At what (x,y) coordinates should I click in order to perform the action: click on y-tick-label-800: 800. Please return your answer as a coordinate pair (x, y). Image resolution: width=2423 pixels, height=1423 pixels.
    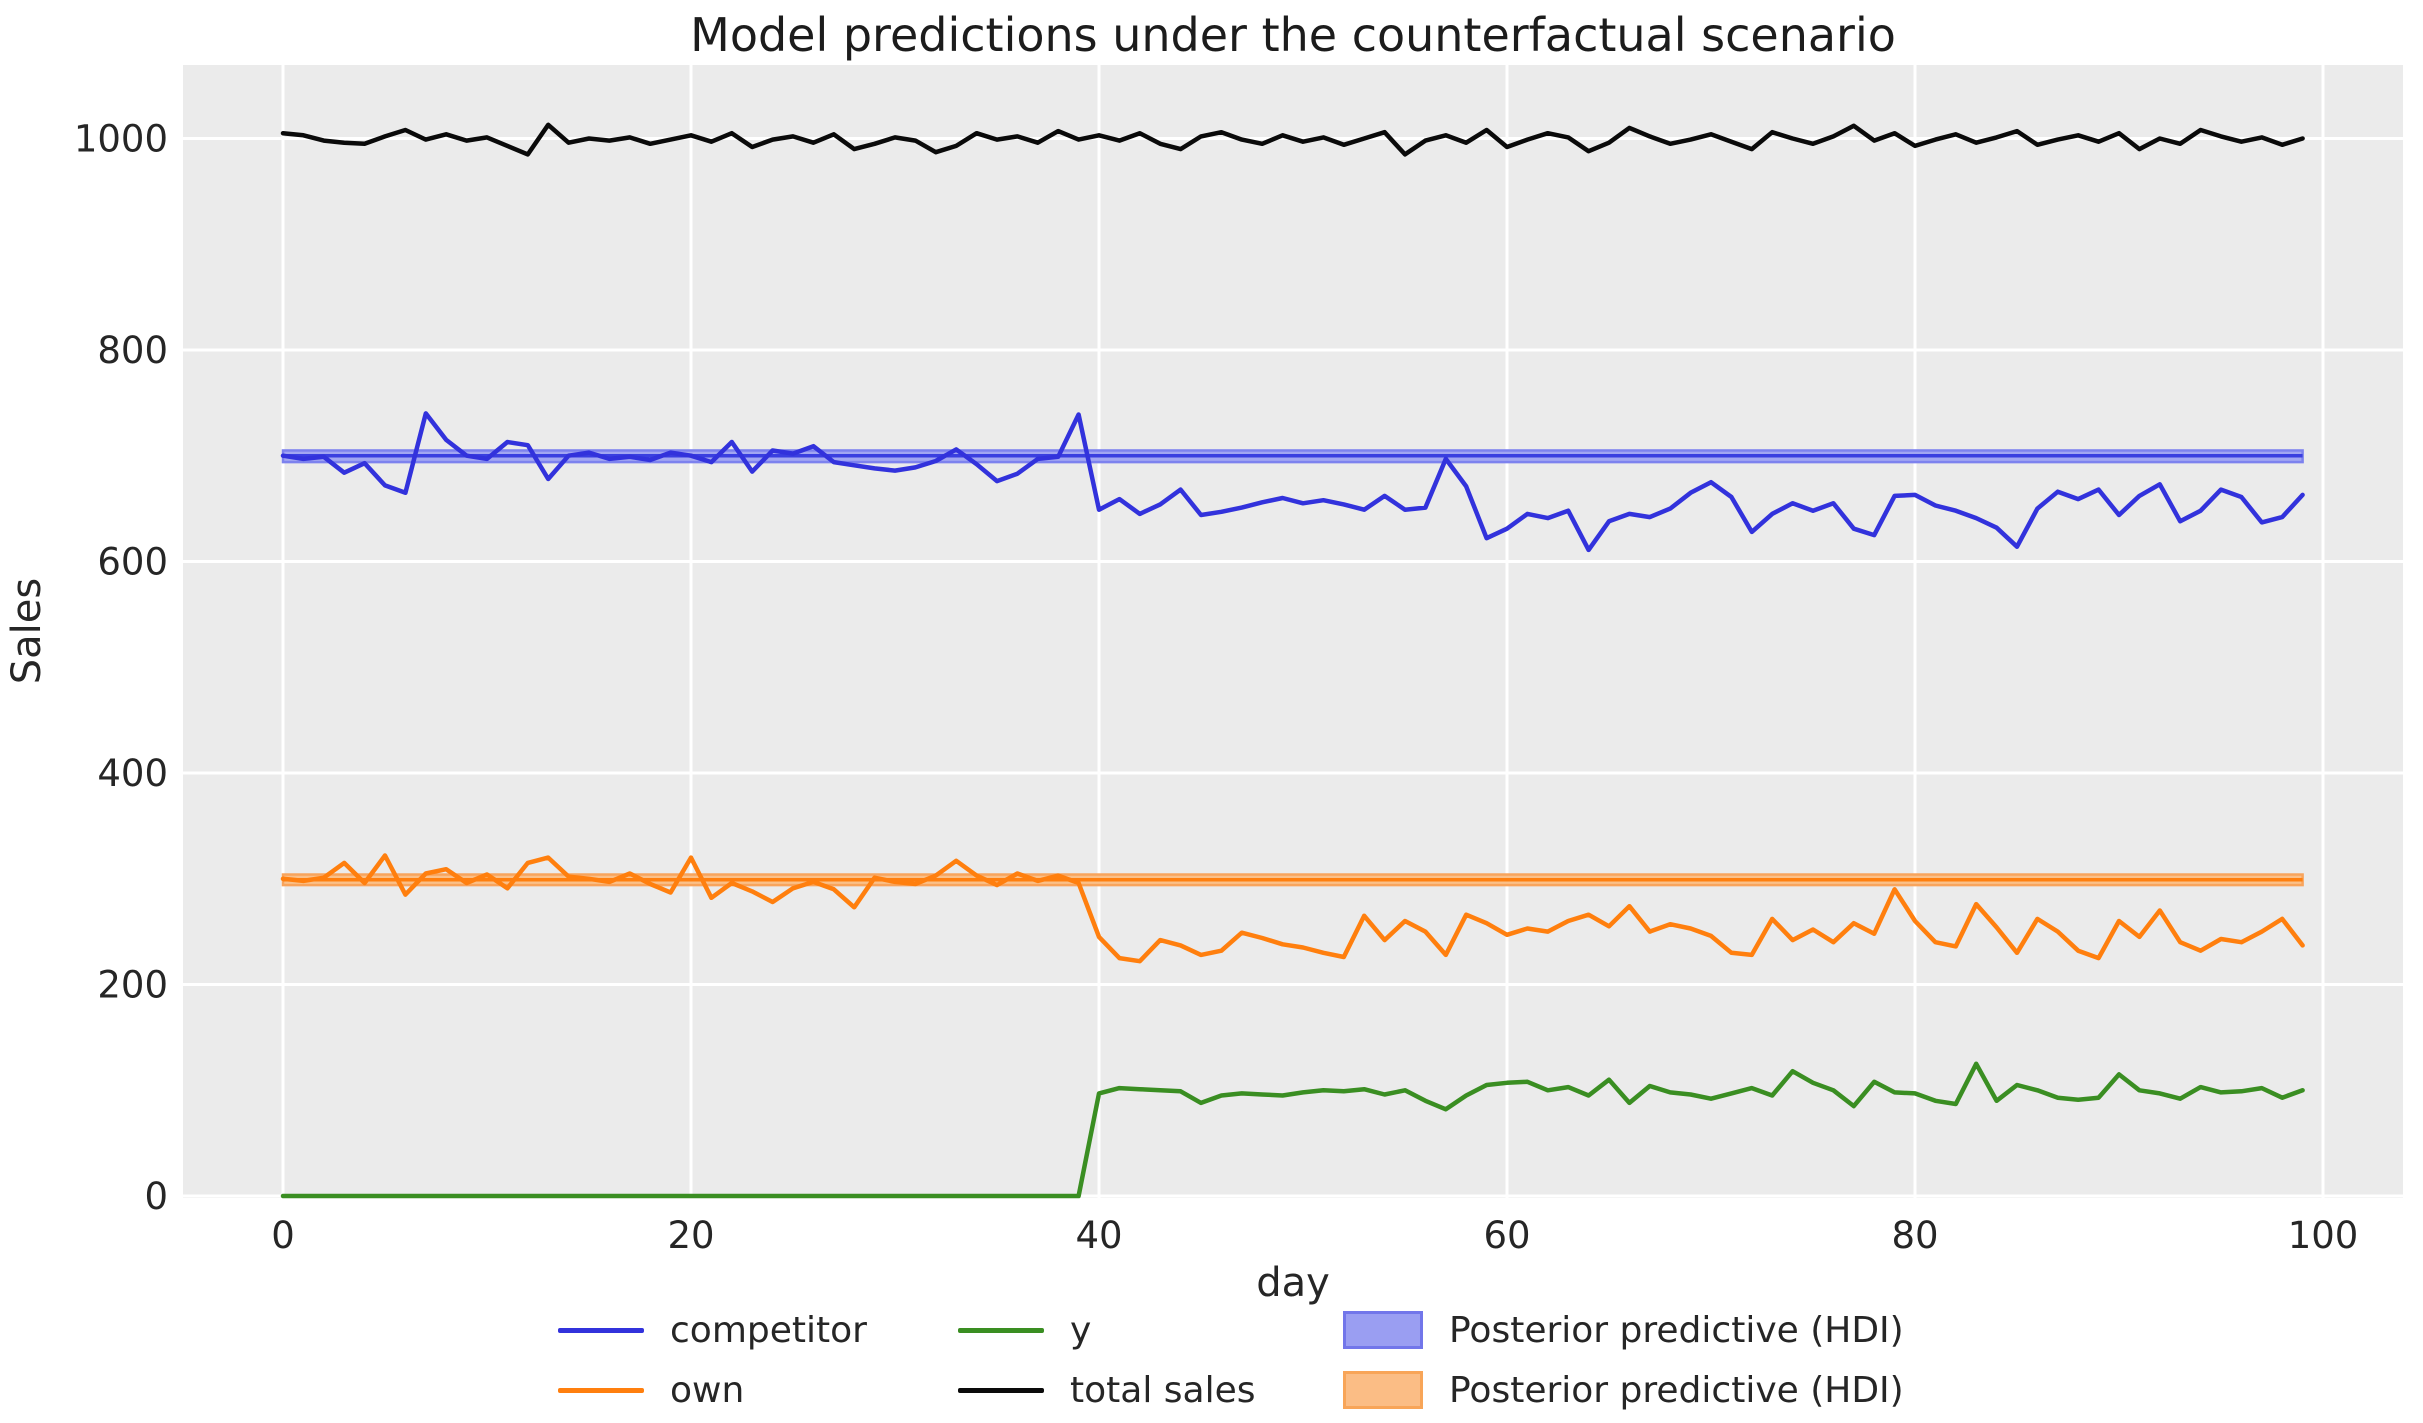
    Looking at the image, I should click on (132, 350).